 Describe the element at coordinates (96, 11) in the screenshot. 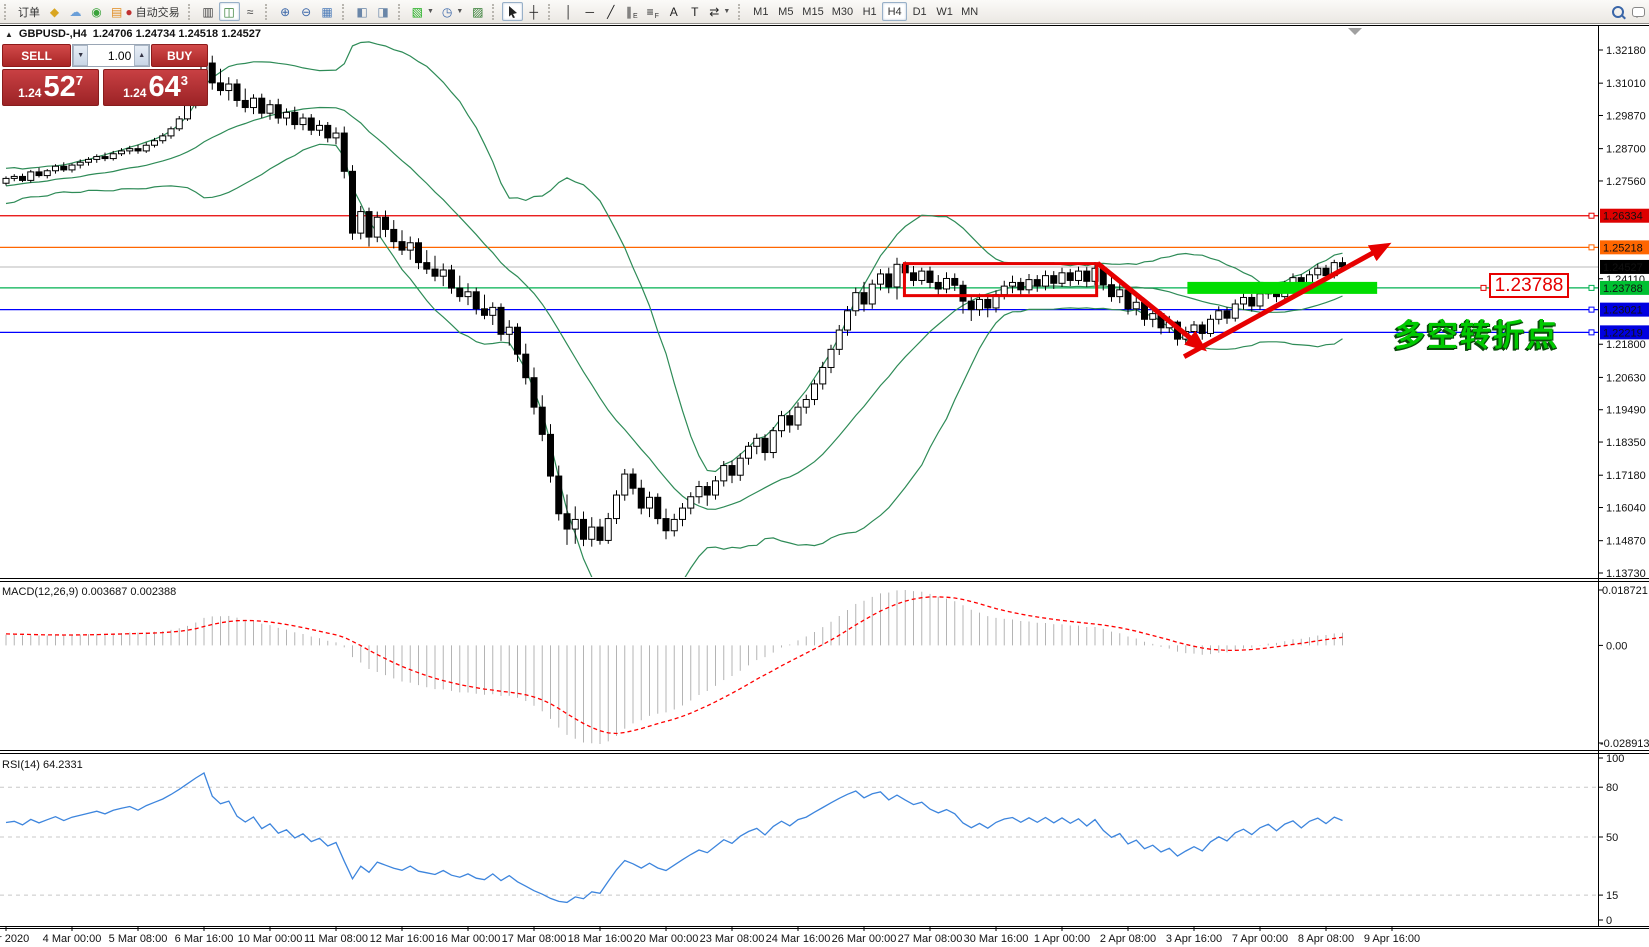

I see `signals-button: ◉` at that location.